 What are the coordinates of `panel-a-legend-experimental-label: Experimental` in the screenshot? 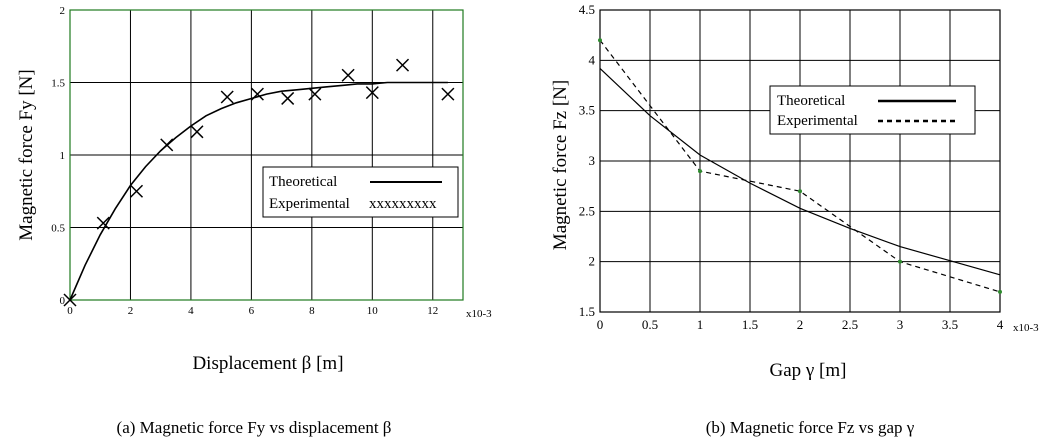 It's located at (309, 204).